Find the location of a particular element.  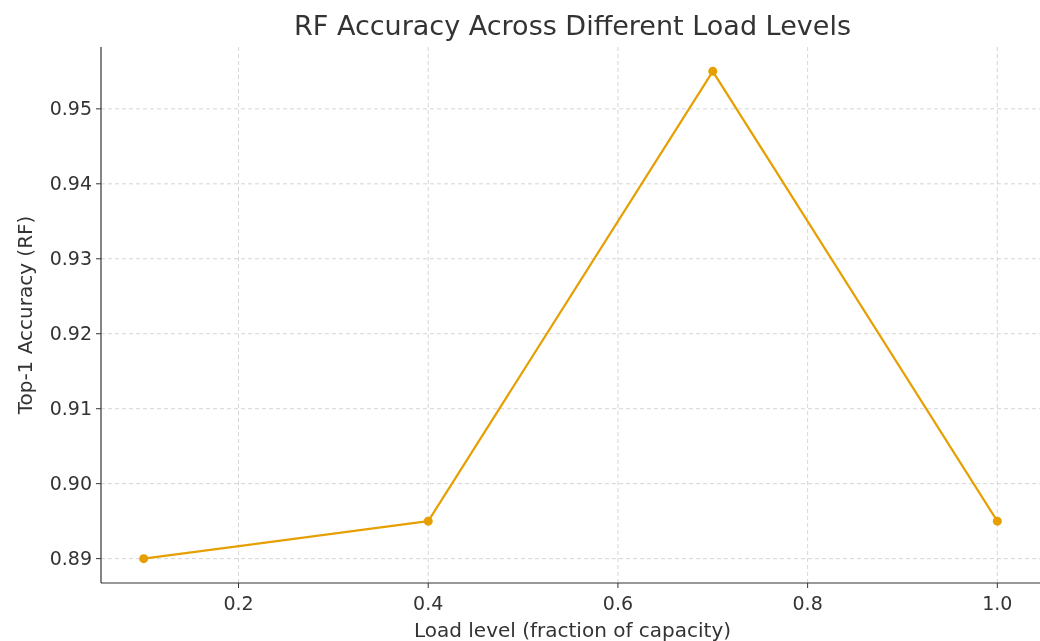

y-tick-label: 0.91 is located at coordinates (70, 408).